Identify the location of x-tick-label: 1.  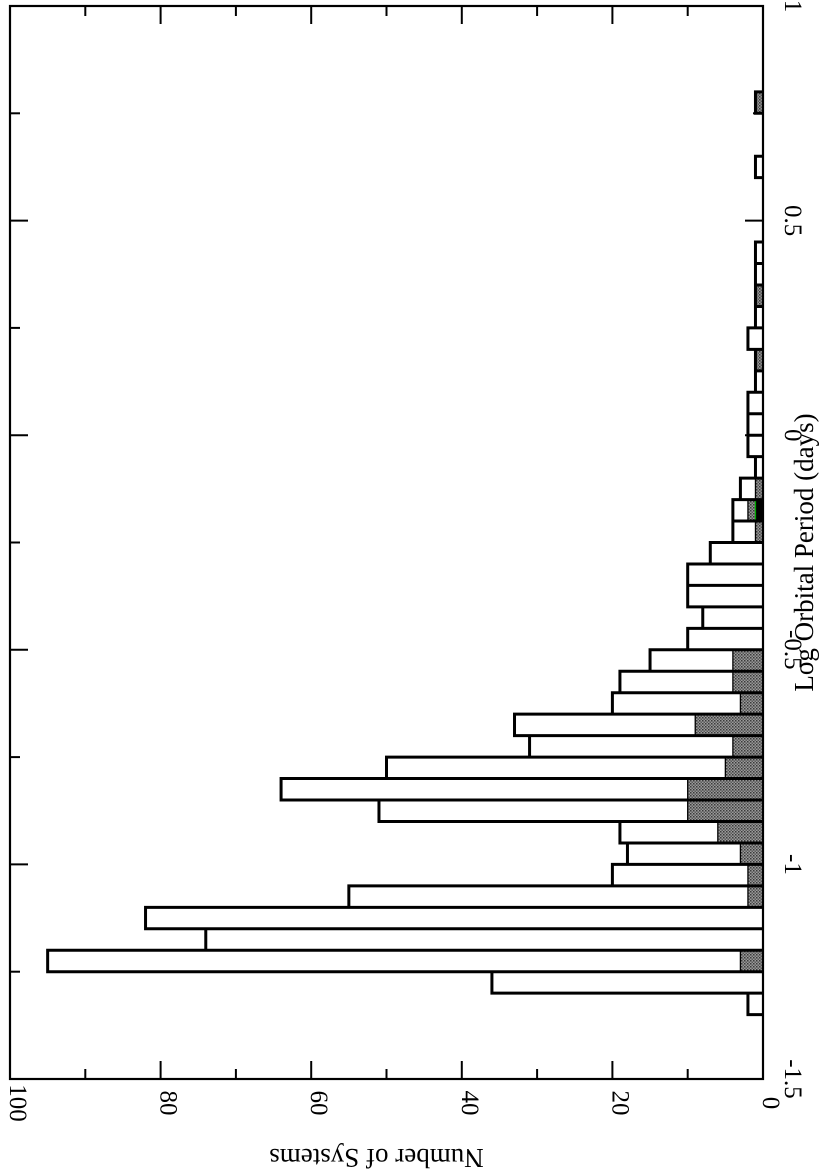
(792, 6).